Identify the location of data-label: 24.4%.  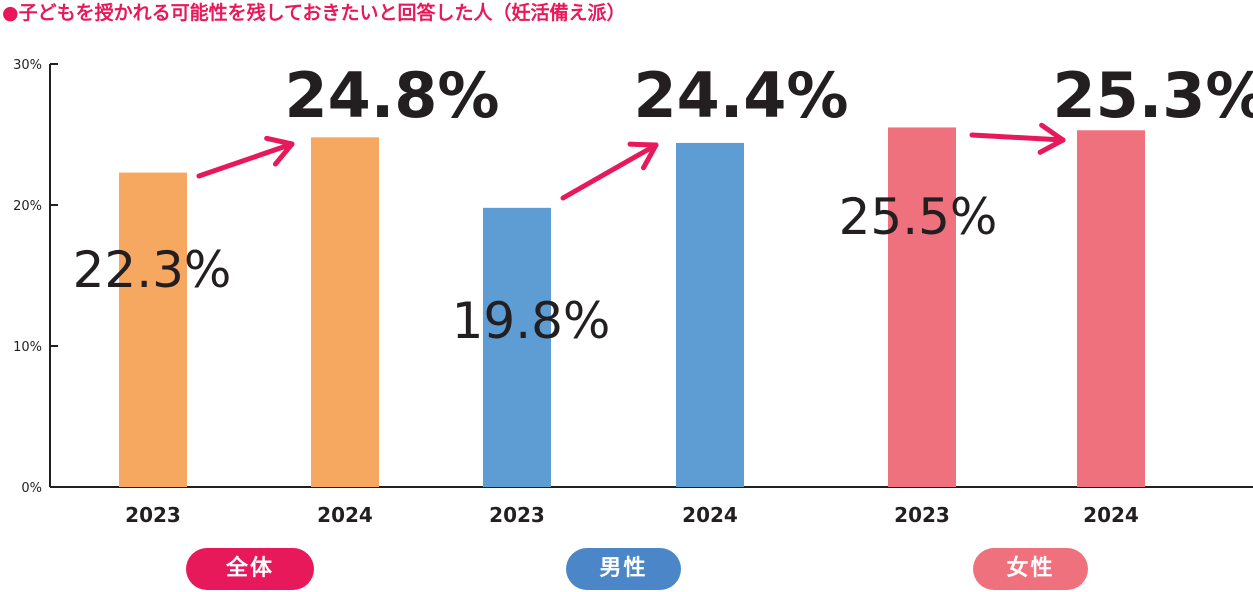
(740, 95).